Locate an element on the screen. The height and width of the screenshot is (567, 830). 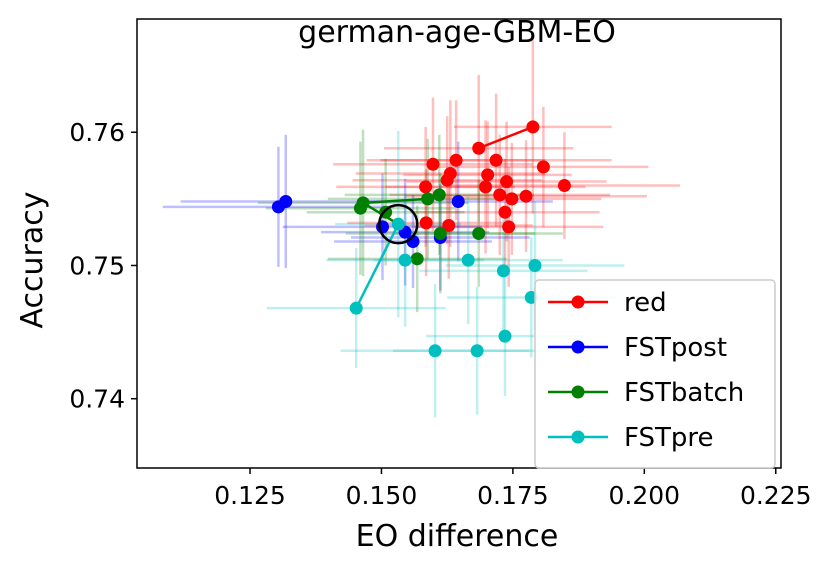
y-axis-label: Accuracy is located at coordinates (32, 260).